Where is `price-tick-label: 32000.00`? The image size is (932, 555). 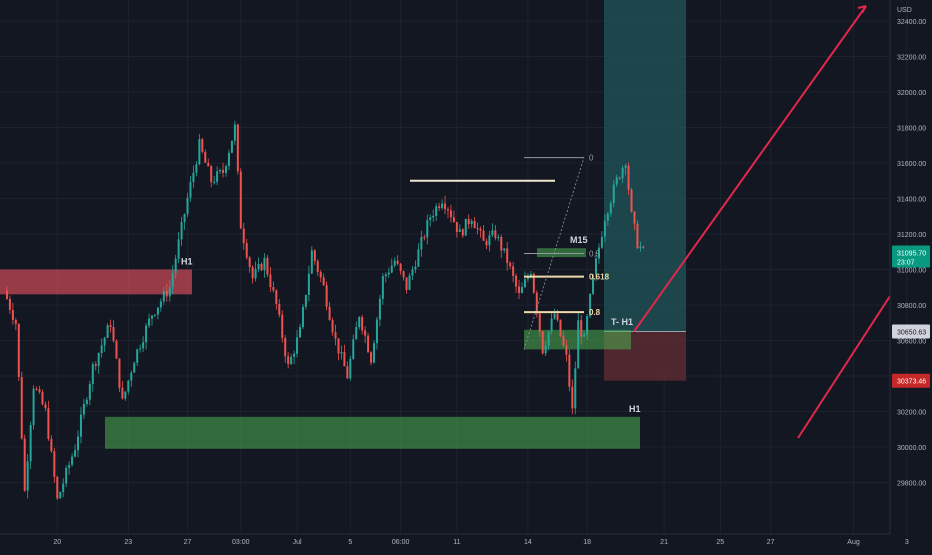 price-tick-label: 32000.00 is located at coordinates (911, 93).